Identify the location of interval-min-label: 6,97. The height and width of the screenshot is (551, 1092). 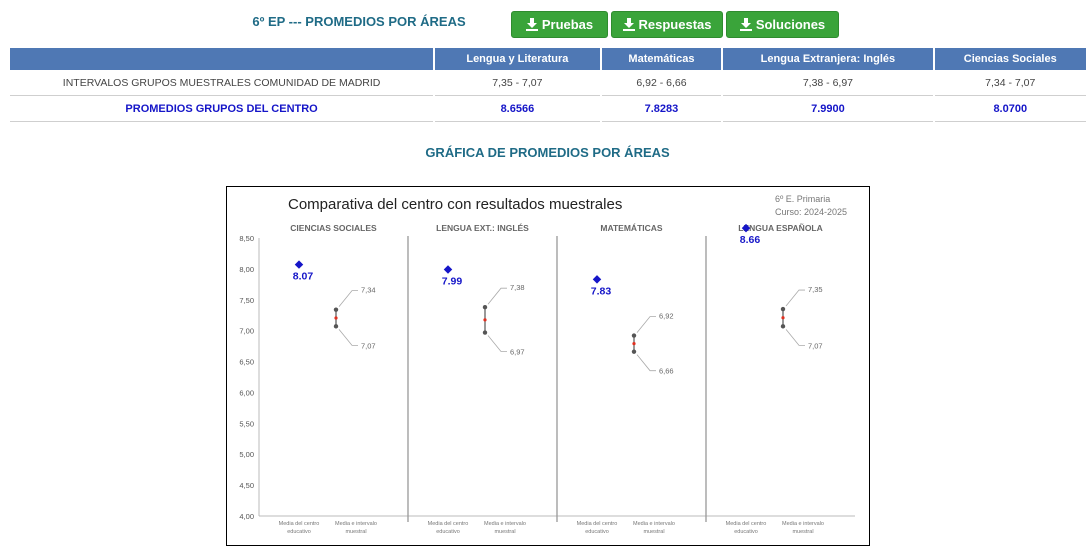
(517, 352).